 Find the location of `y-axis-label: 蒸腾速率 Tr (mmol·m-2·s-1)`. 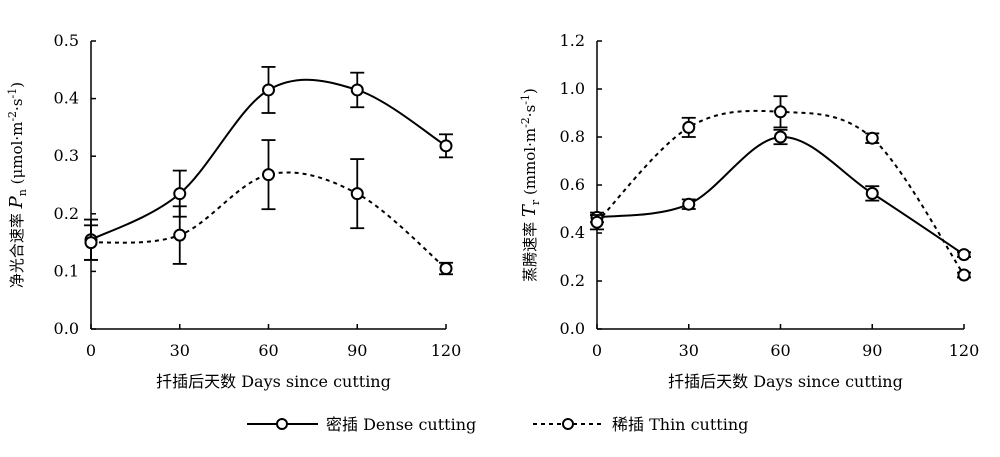

y-axis-label: 蒸腾速率 Tr (mmol·m-2·s-1) is located at coordinates (530, 185).